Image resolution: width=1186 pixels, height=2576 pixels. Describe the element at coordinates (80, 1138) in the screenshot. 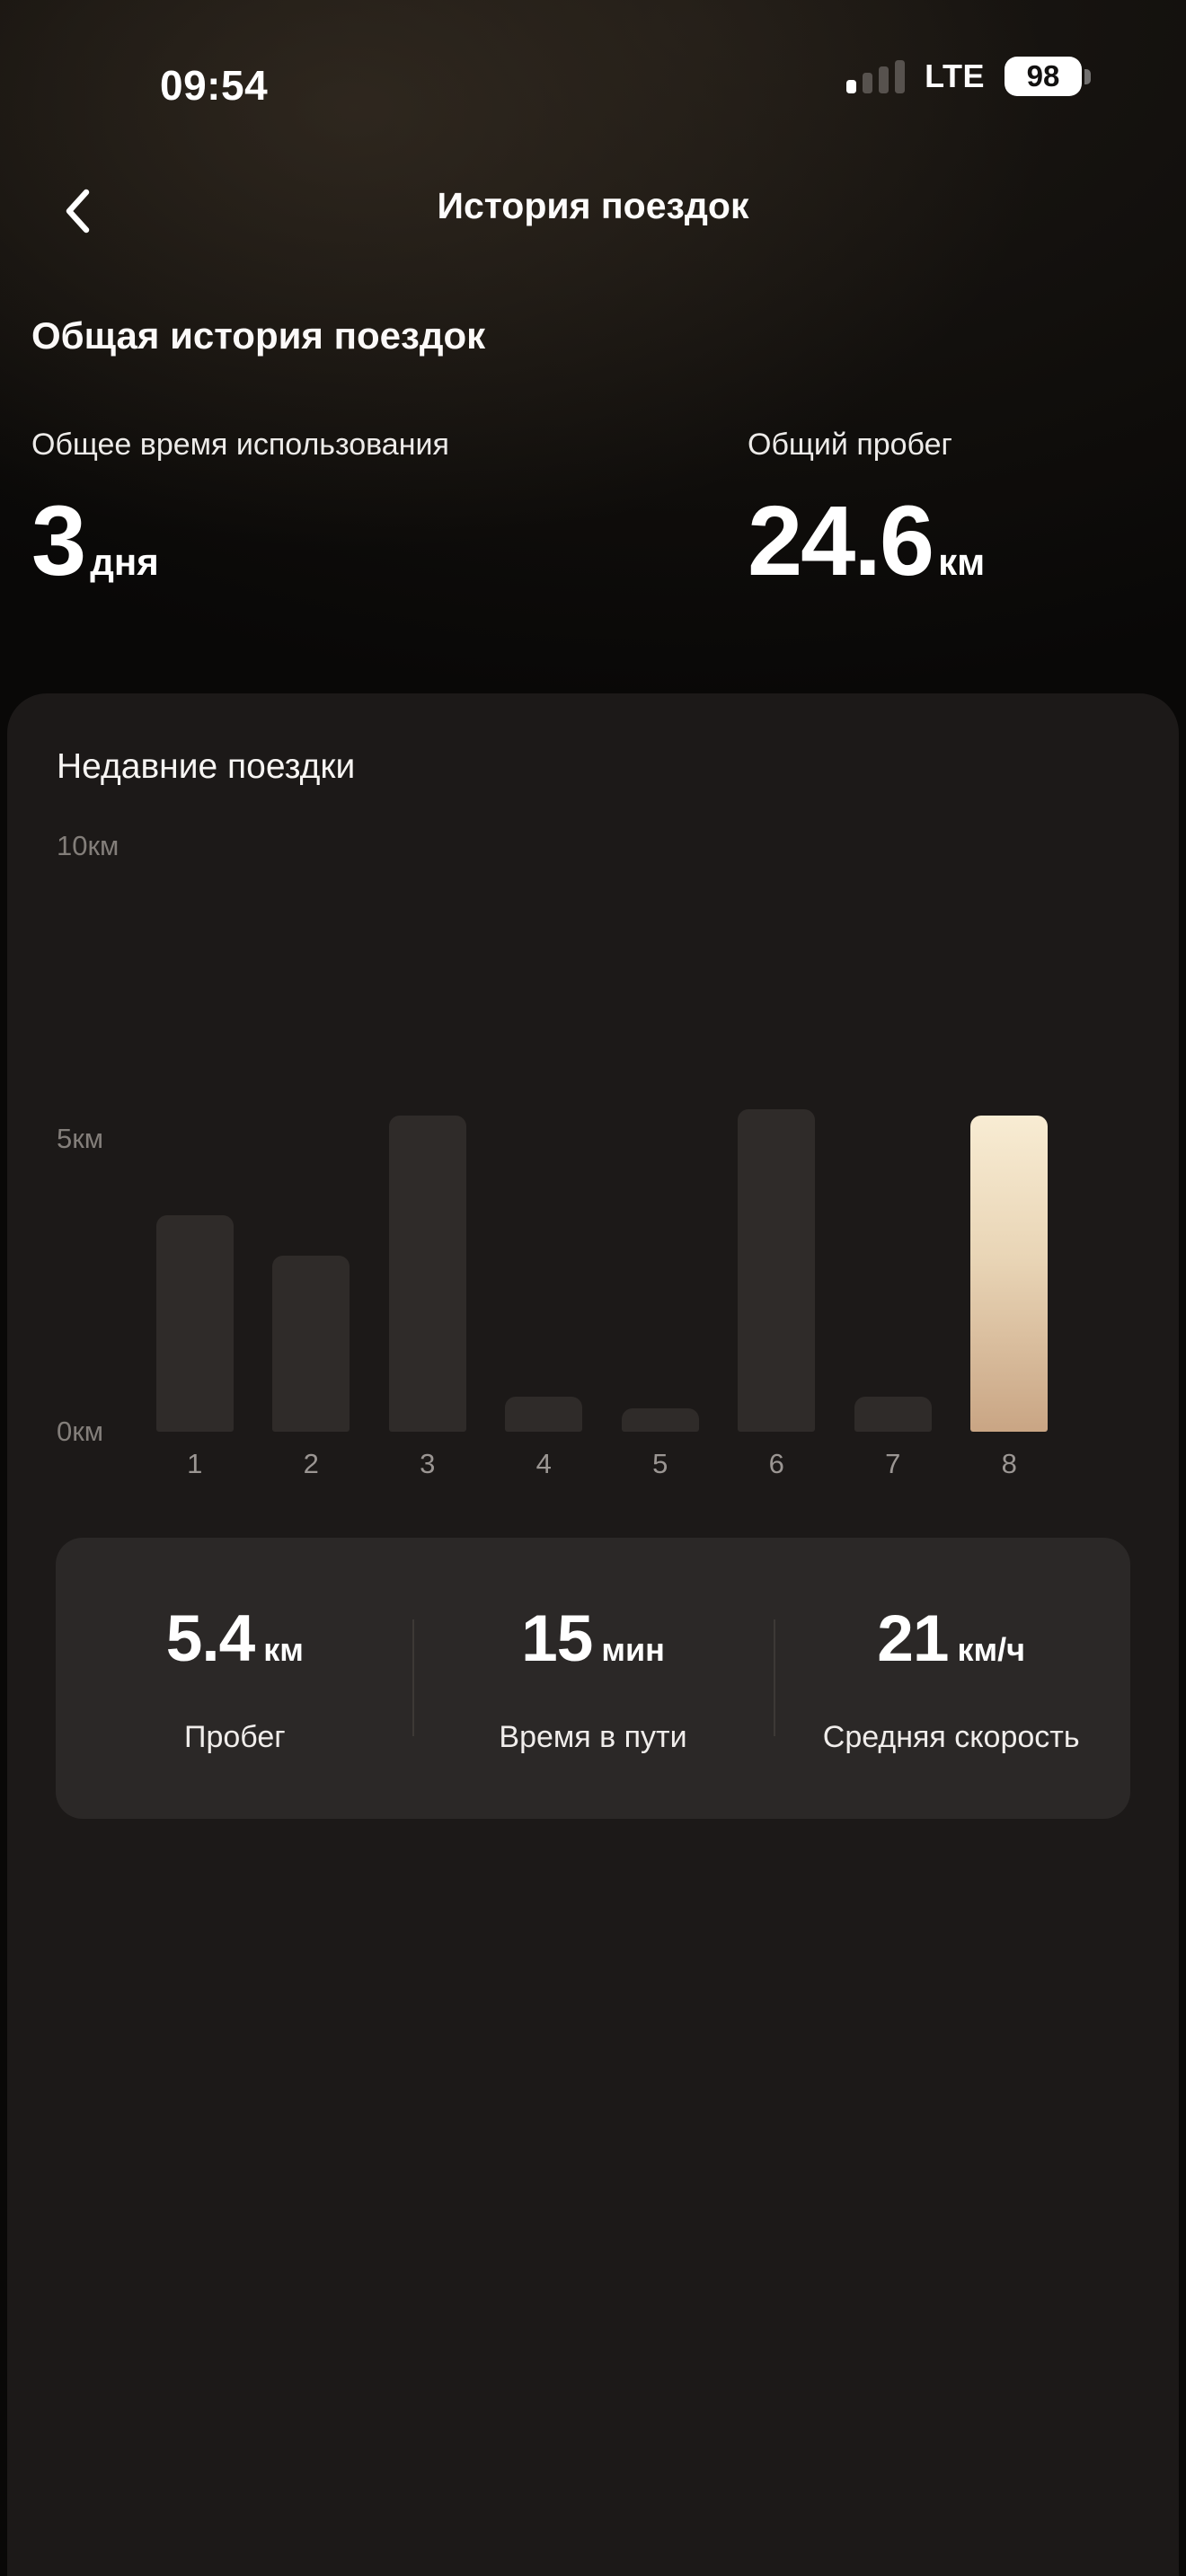

I see `y-axis-tick-label: 5км` at that location.